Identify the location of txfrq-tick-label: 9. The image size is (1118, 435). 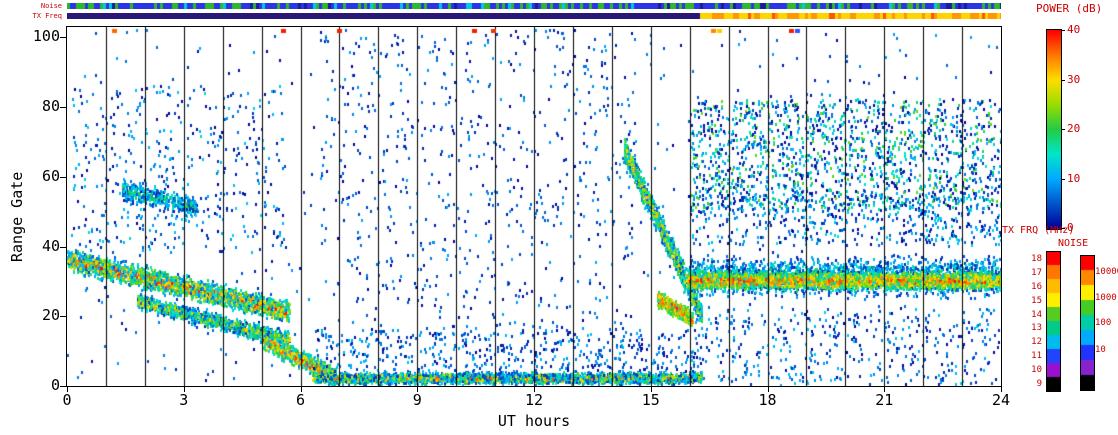
(1039, 384).